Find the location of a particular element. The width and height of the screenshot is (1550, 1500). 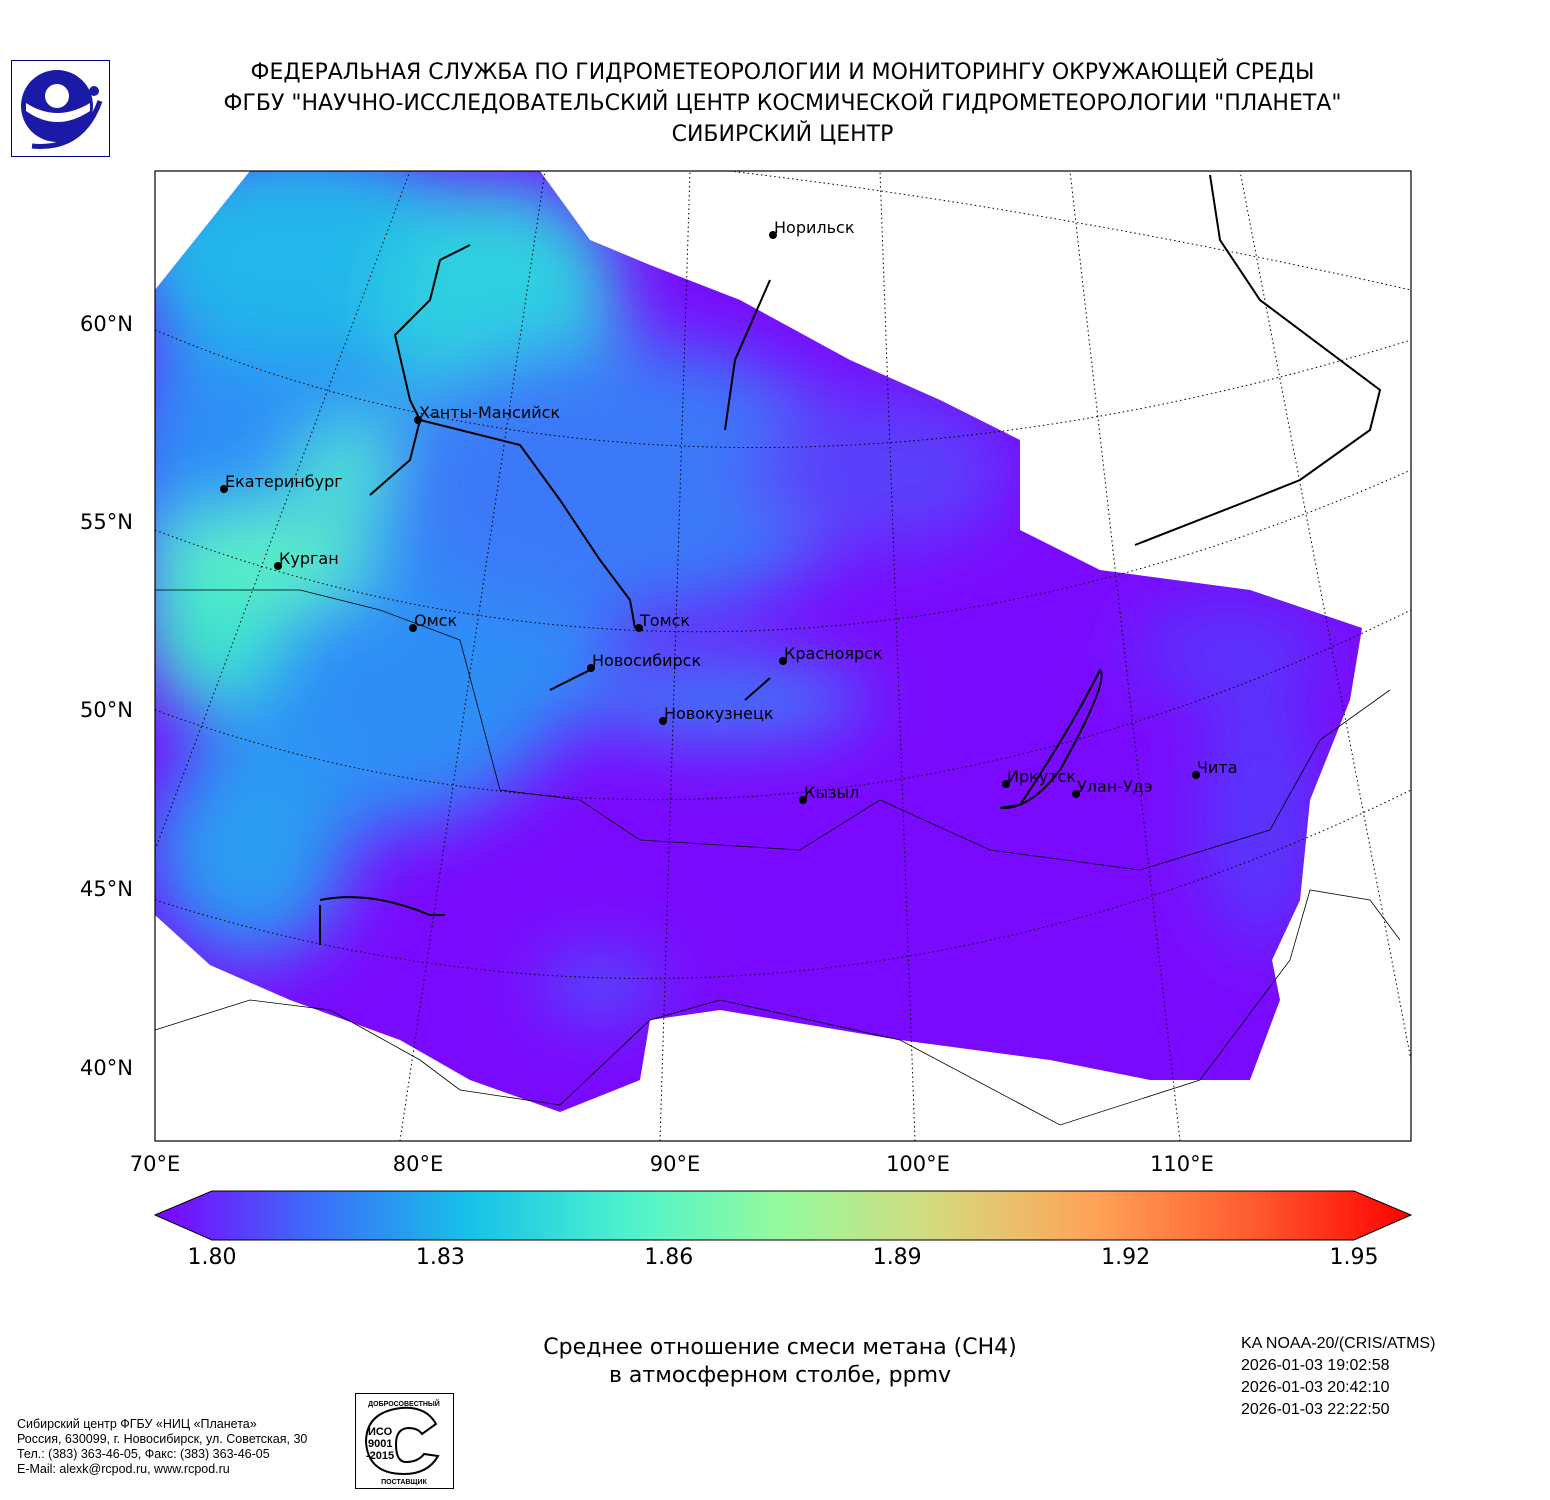

caption-line-1: Среднее отношение смеси метана (CH4) is located at coordinates (780, 1347).